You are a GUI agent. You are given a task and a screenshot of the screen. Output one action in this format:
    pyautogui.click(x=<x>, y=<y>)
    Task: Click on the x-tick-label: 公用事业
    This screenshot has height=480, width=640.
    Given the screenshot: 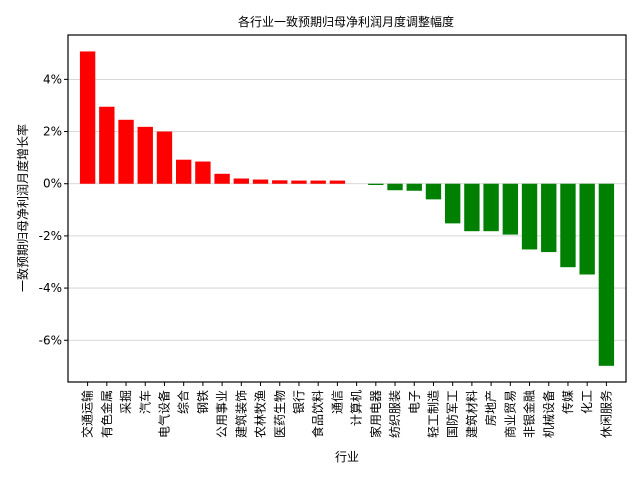 What is the action you would take?
    pyautogui.click(x=222, y=414)
    